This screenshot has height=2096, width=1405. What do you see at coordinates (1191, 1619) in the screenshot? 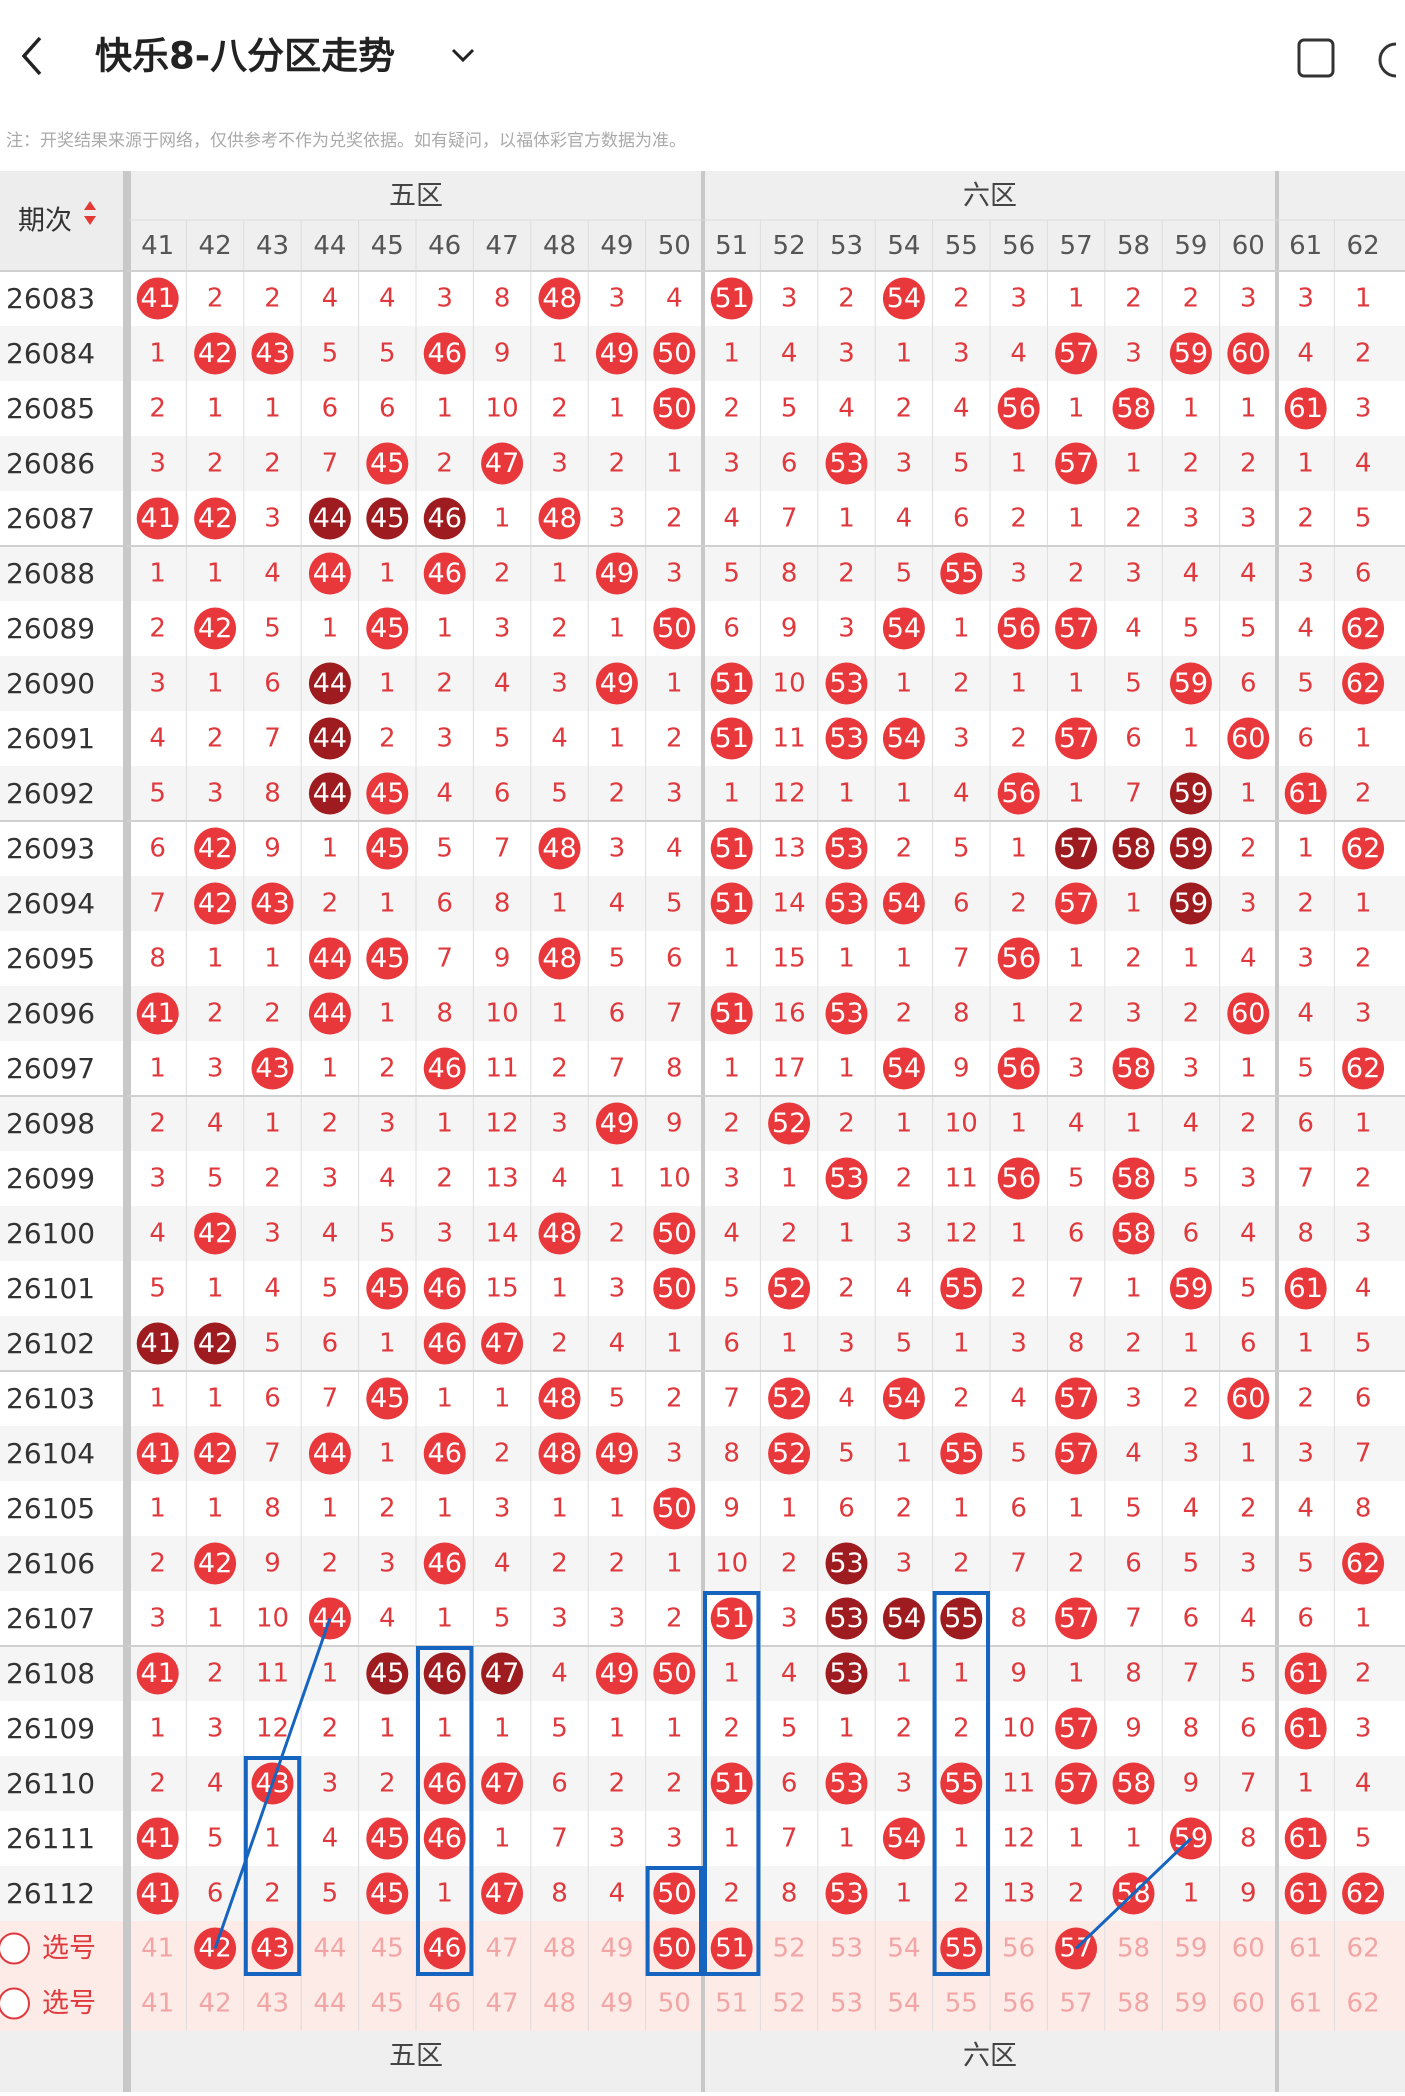
I see `miss-count: 6` at bounding box center [1191, 1619].